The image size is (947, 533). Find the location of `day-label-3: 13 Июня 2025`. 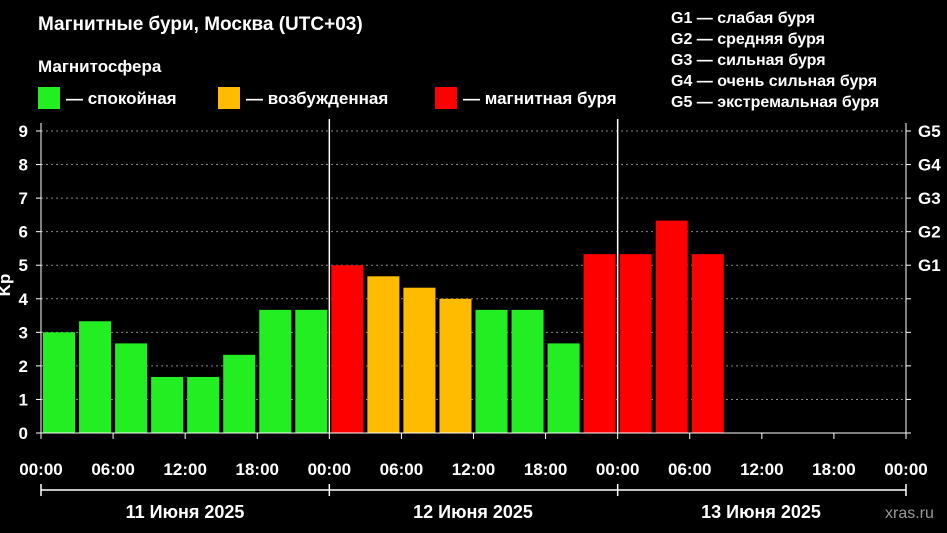

day-label-3: 13 Июня 2025 is located at coordinates (761, 512).